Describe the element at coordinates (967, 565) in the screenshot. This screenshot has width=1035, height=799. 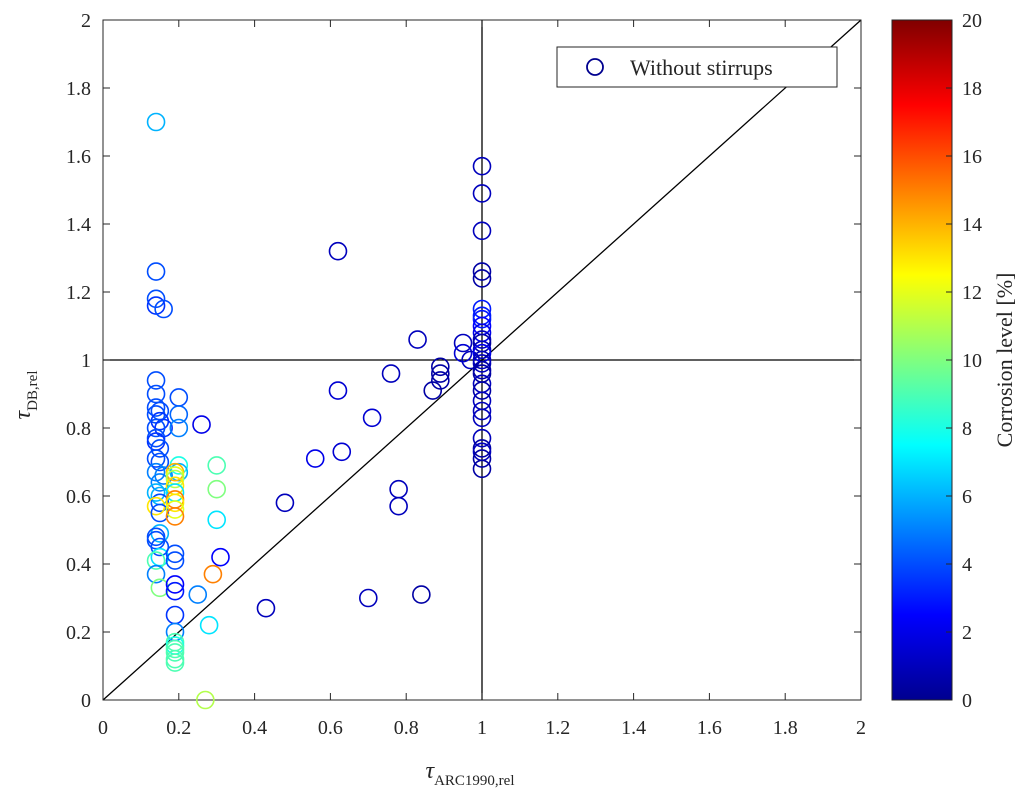
I see `colorbar-tick-label: 4` at that location.